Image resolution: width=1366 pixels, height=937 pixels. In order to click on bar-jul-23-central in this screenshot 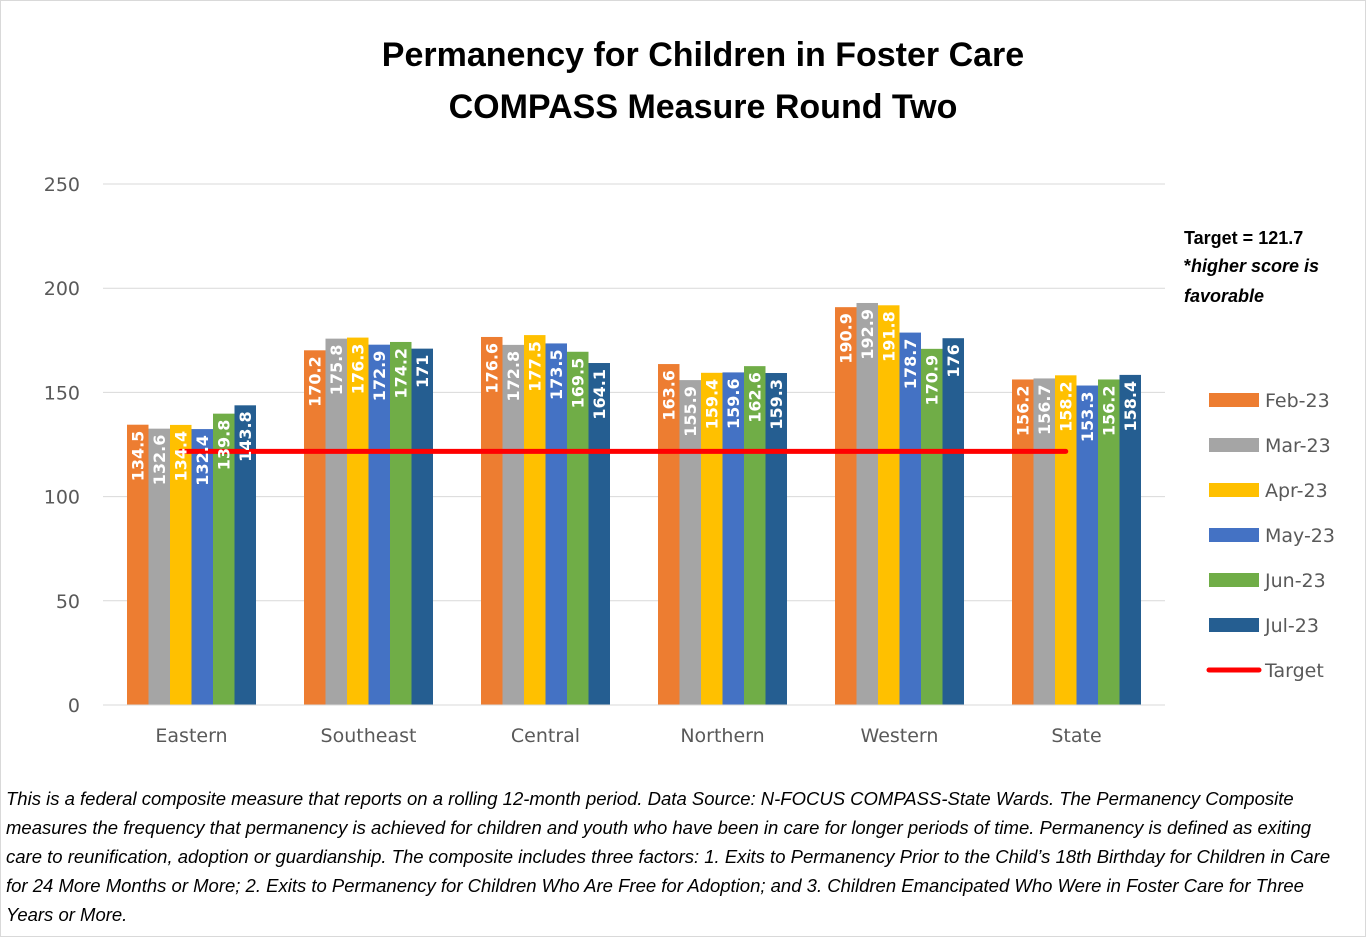, I will do `click(599, 534)`.